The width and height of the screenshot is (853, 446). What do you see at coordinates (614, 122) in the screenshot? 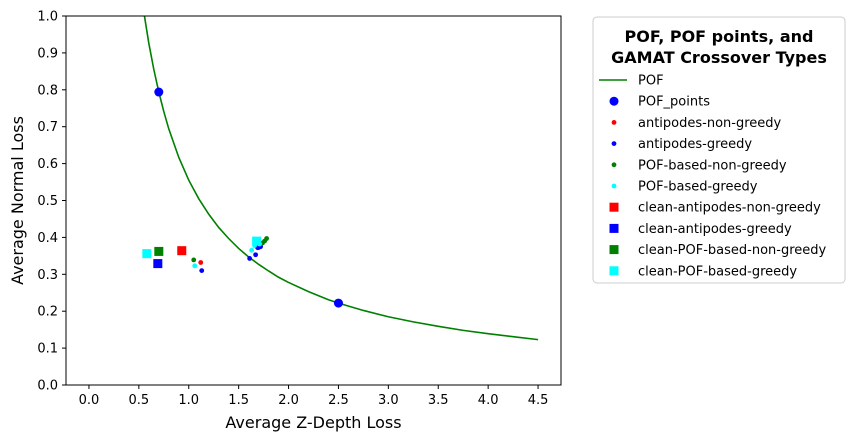
I see `legend-marker-antipodes-non-greedy` at bounding box center [614, 122].